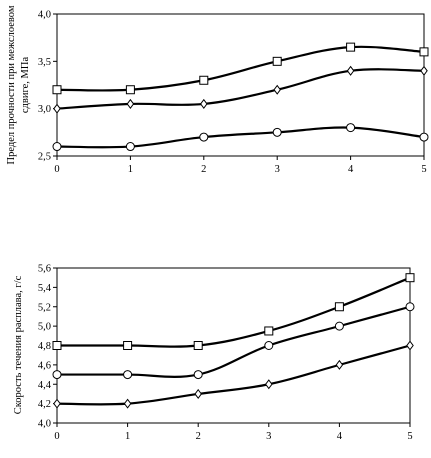  I want to click on chart2-series-2-line, so click(234, 341).